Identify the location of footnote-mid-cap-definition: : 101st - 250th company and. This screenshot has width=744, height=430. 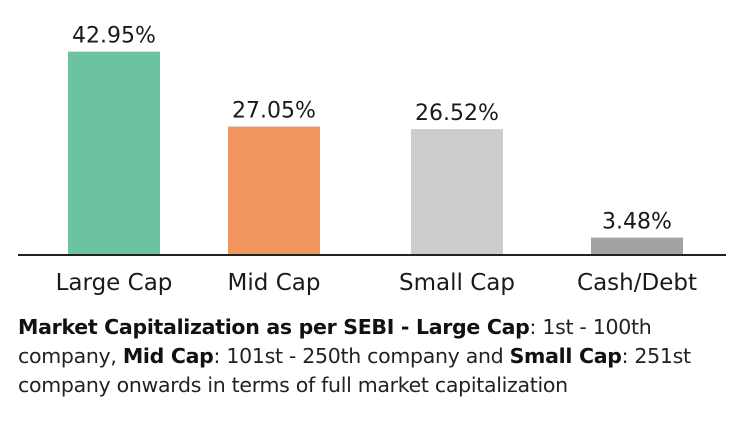
(361, 356).